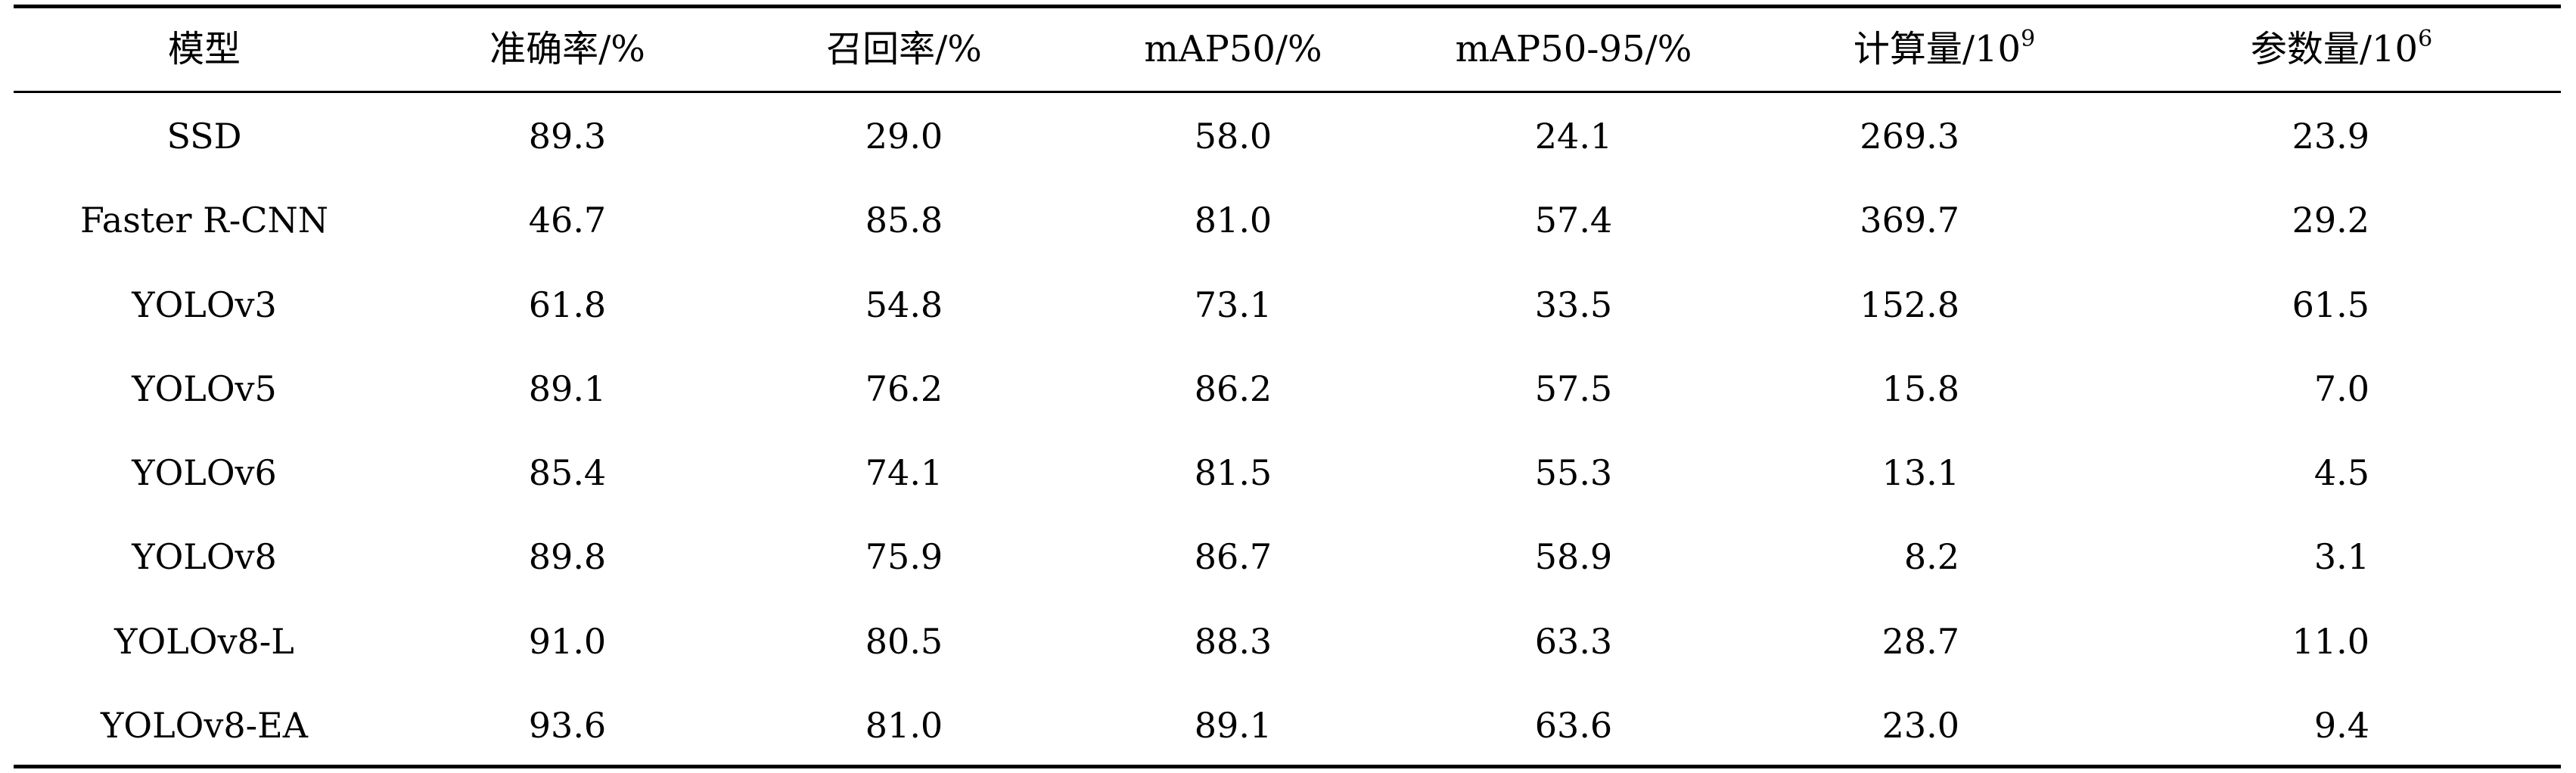 The image size is (2576, 773). Describe the element at coordinates (1920, 725) in the screenshot. I see `cell-computation: 23.0` at that location.